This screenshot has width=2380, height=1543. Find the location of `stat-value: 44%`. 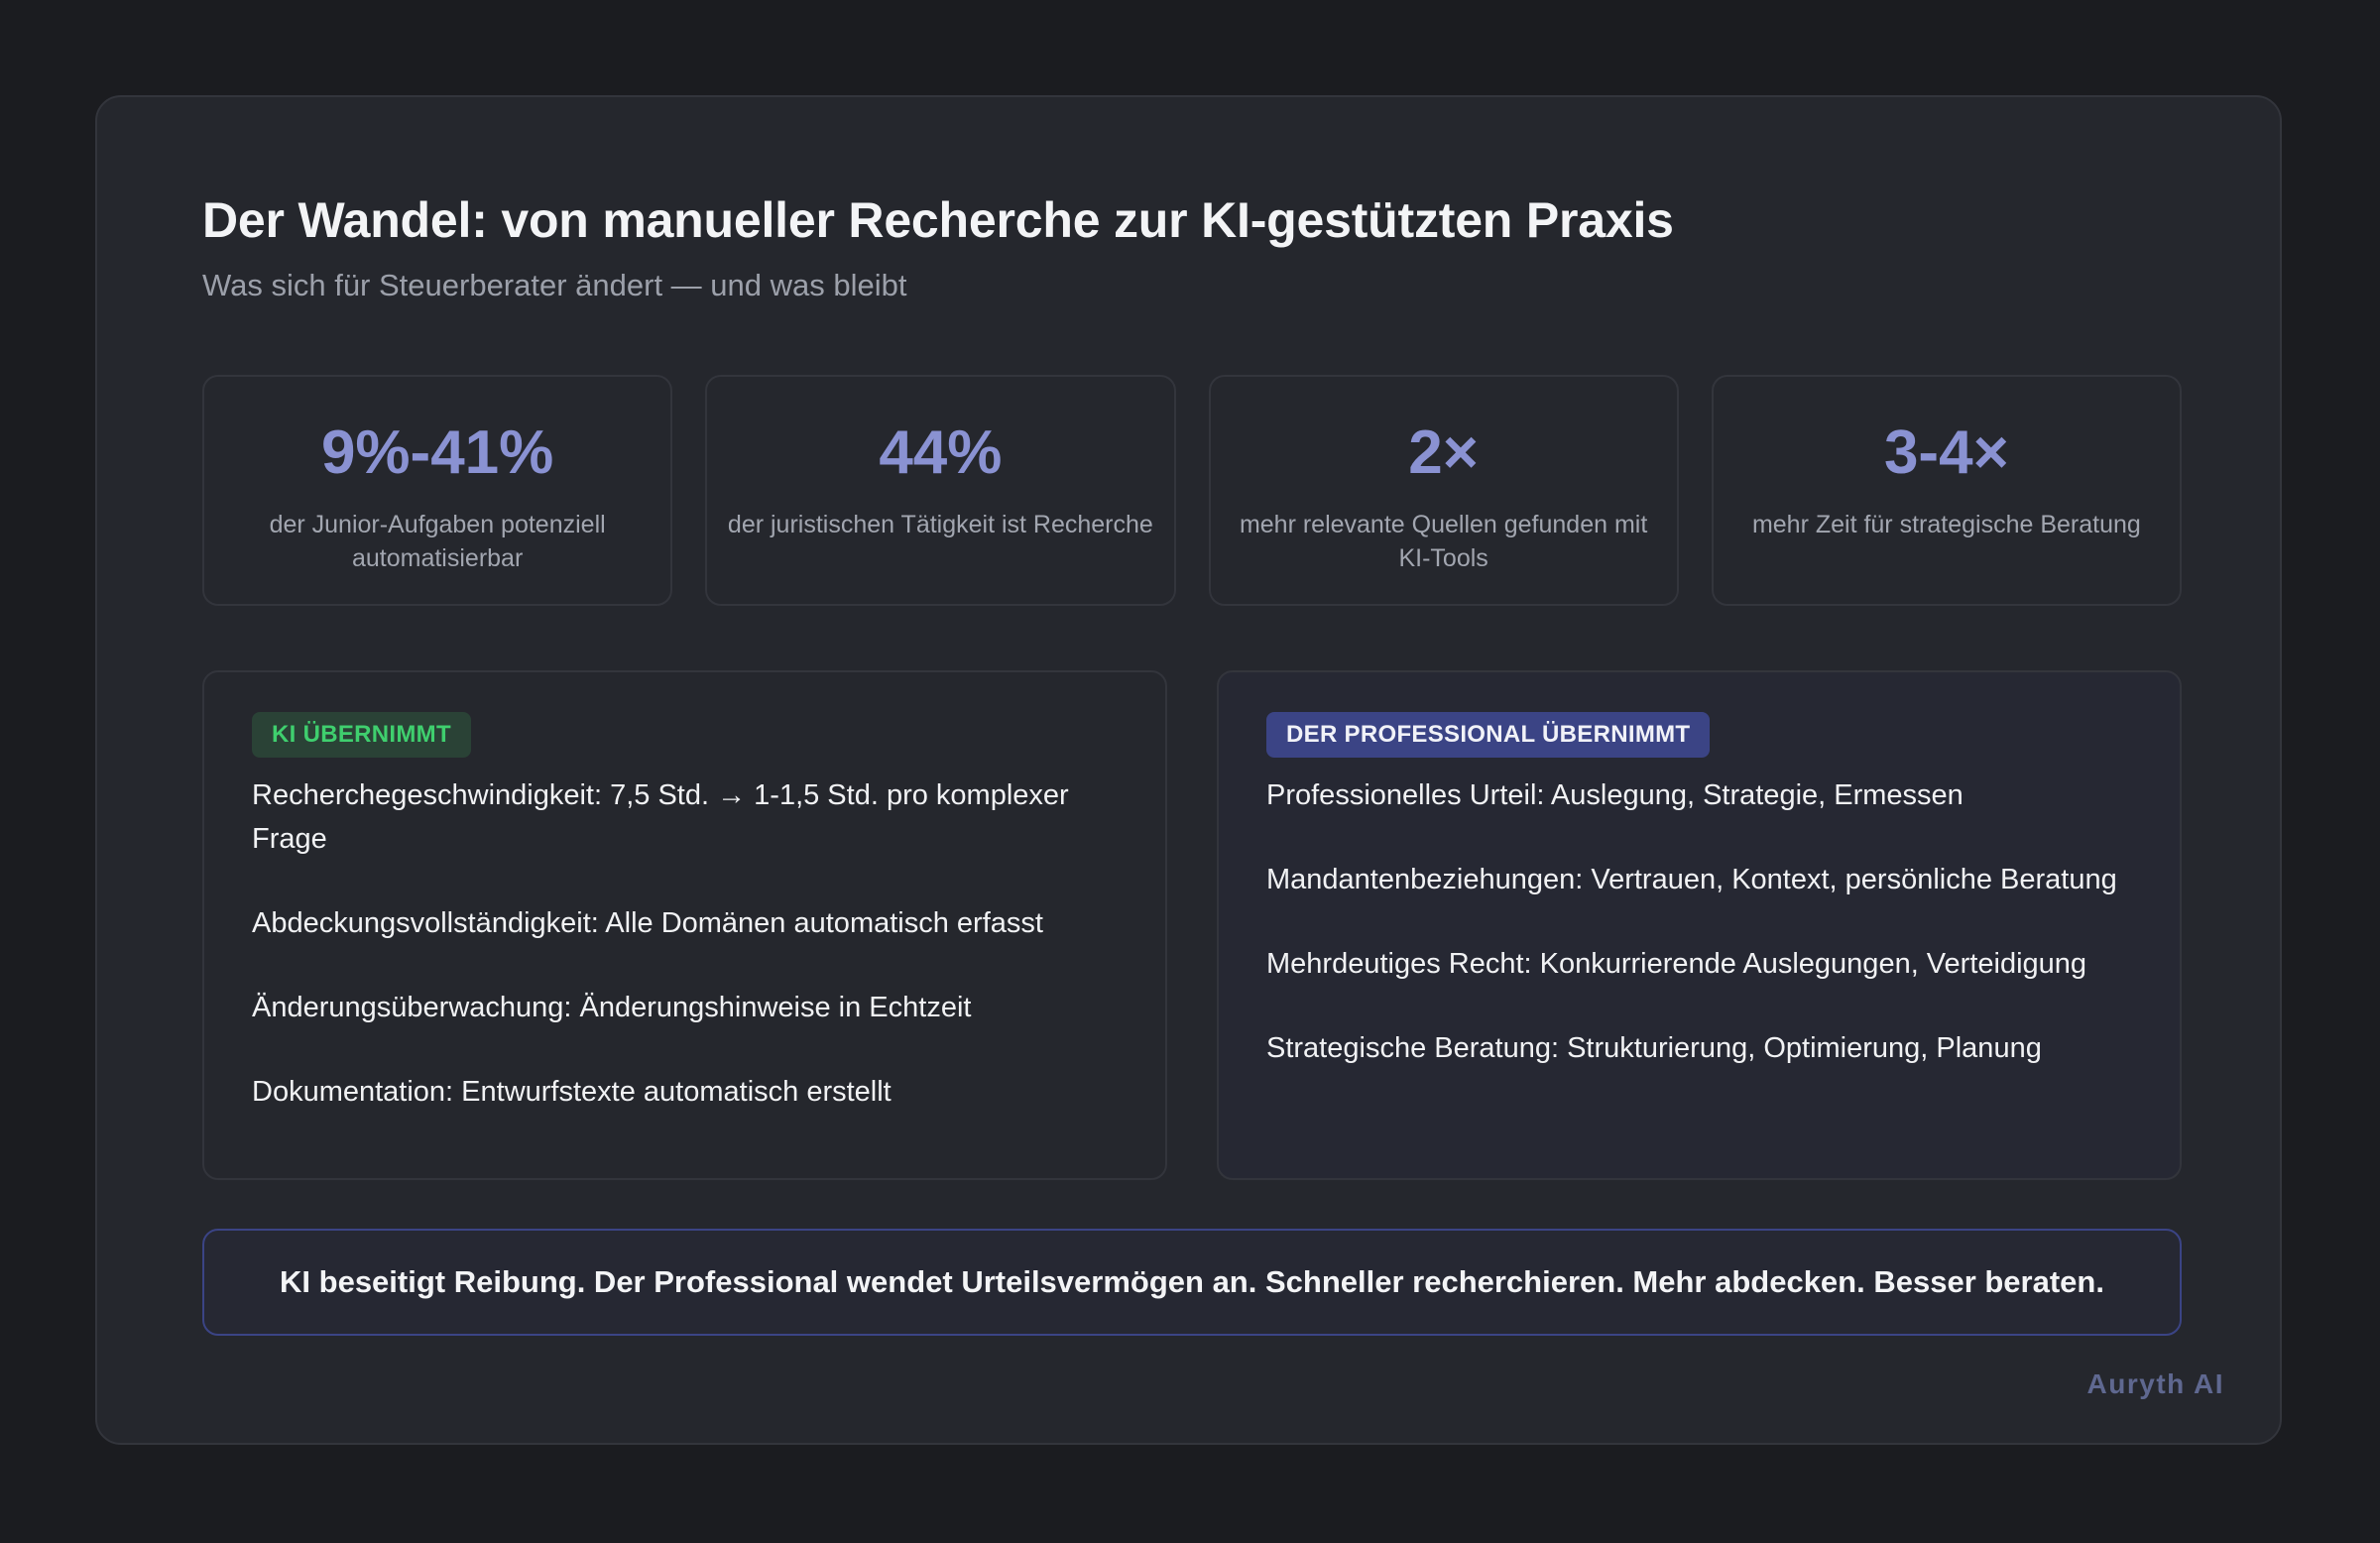

stat-value: 44% is located at coordinates (941, 452).